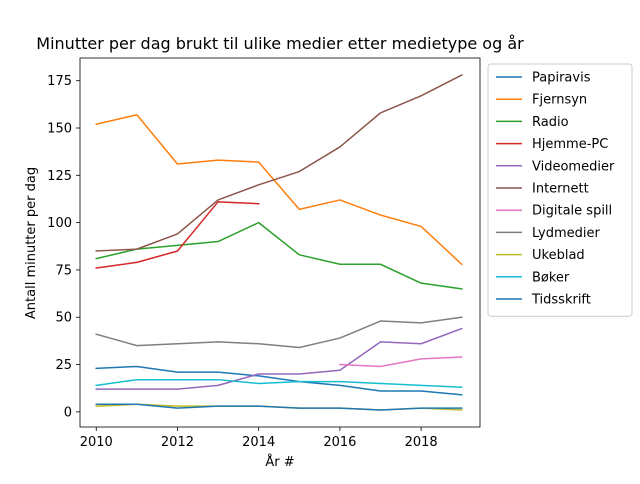 This screenshot has height=484, width=640. I want to click on x-tick-label: 2010, so click(96, 442).